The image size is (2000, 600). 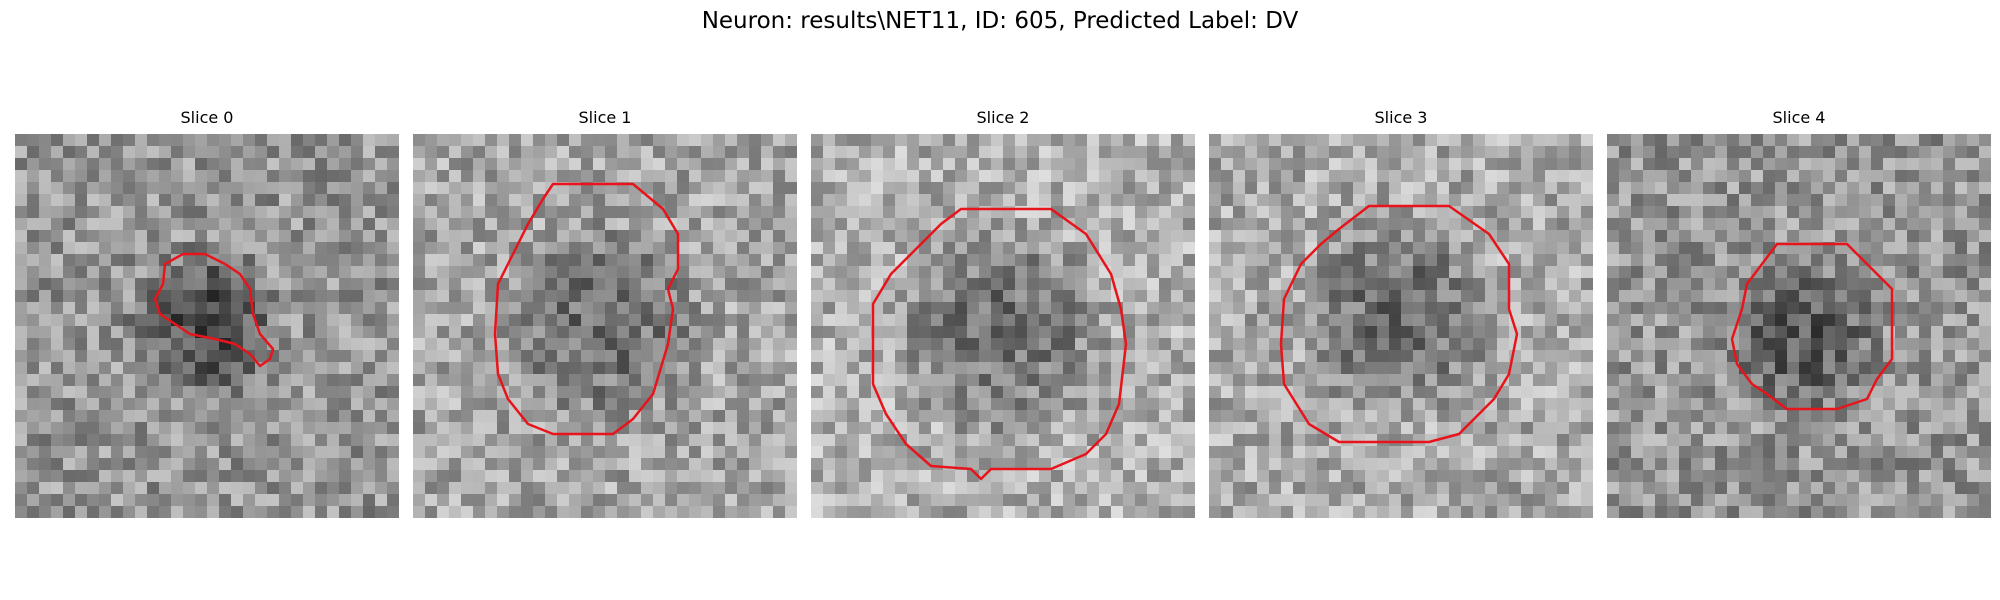 What do you see at coordinates (605, 117) in the screenshot?
I see `slice-title: Slice 1` at bounding box center [605, 117].